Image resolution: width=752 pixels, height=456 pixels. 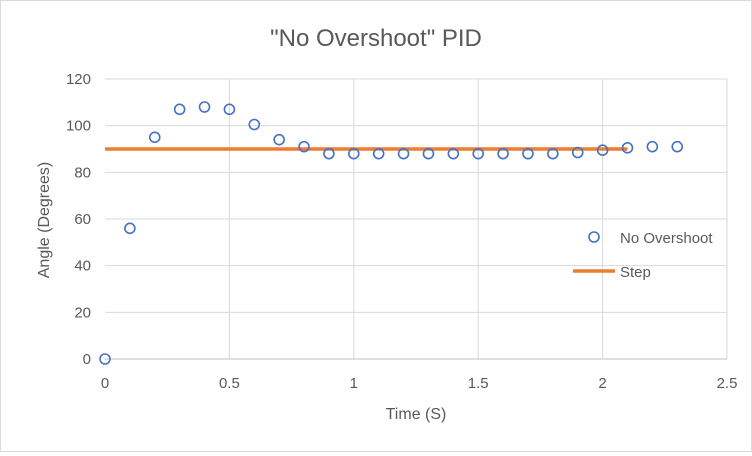 What do you see at coordinates (666, 238) in the screenshot?
I see `legend-label-no-overshoot: No Overshoot` at bounding box center [666, 238].